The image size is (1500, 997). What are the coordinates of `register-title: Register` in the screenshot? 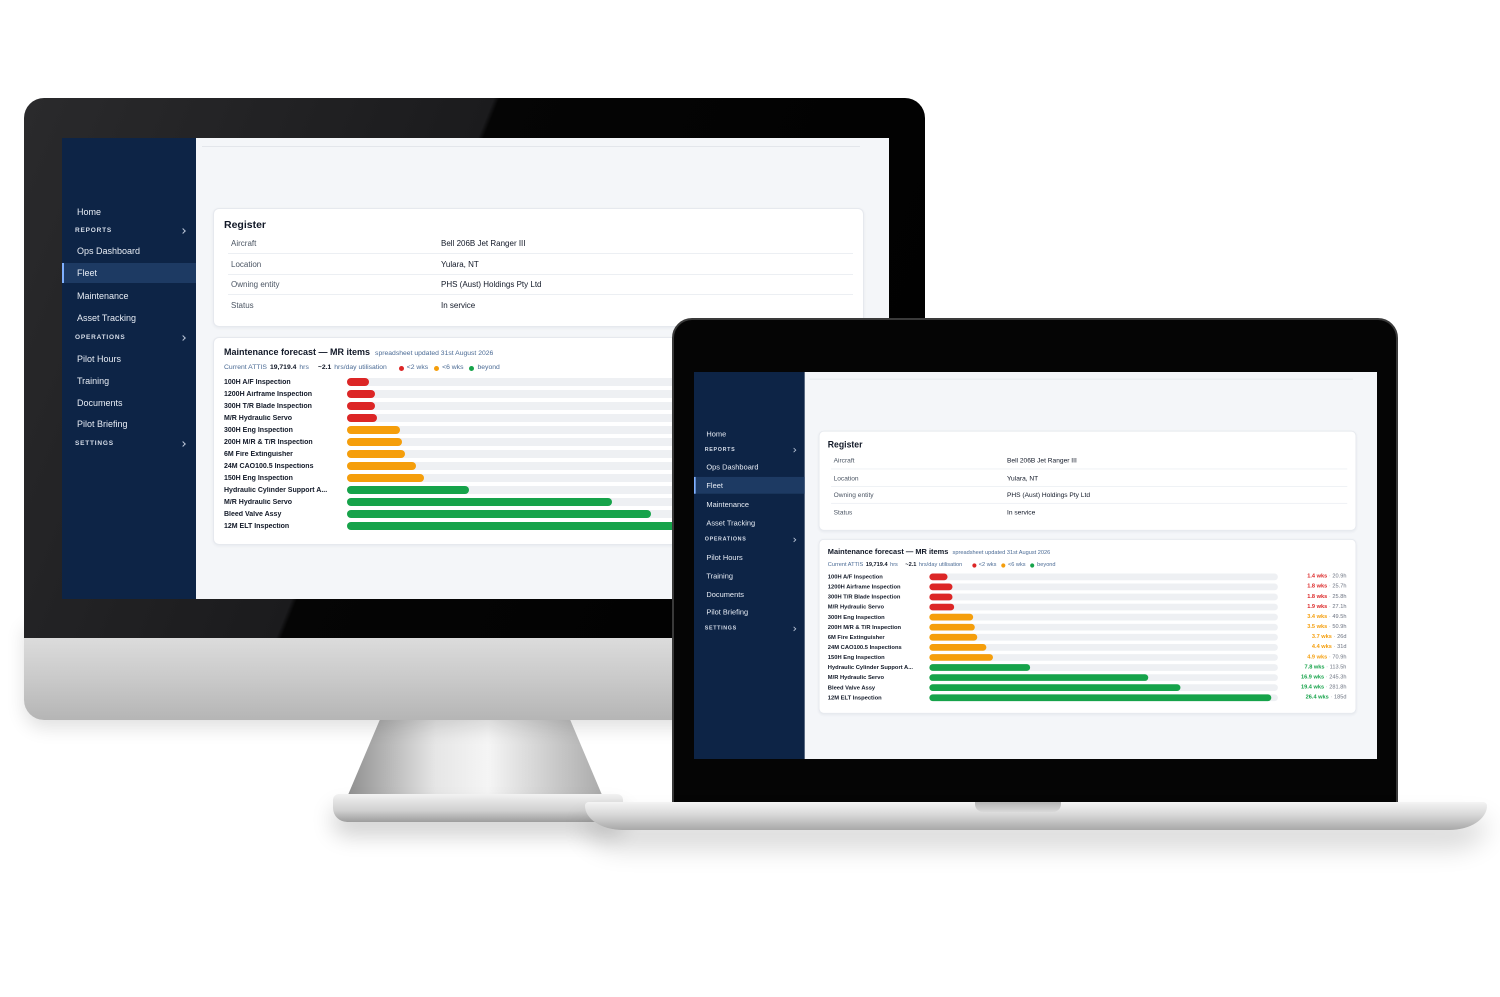 It's located at (245, 225).